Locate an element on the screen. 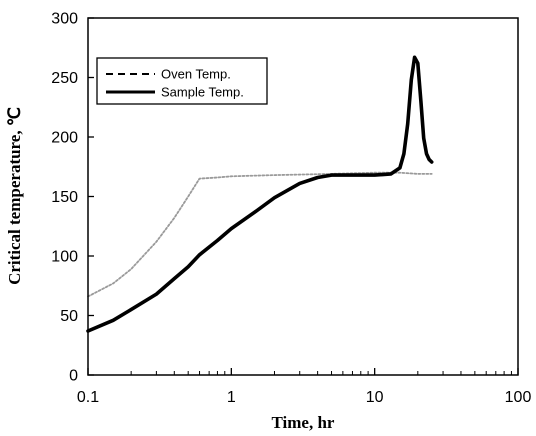 The image size is (536, 436). y-tick-label: 100 is located at coordinates (64, 257).